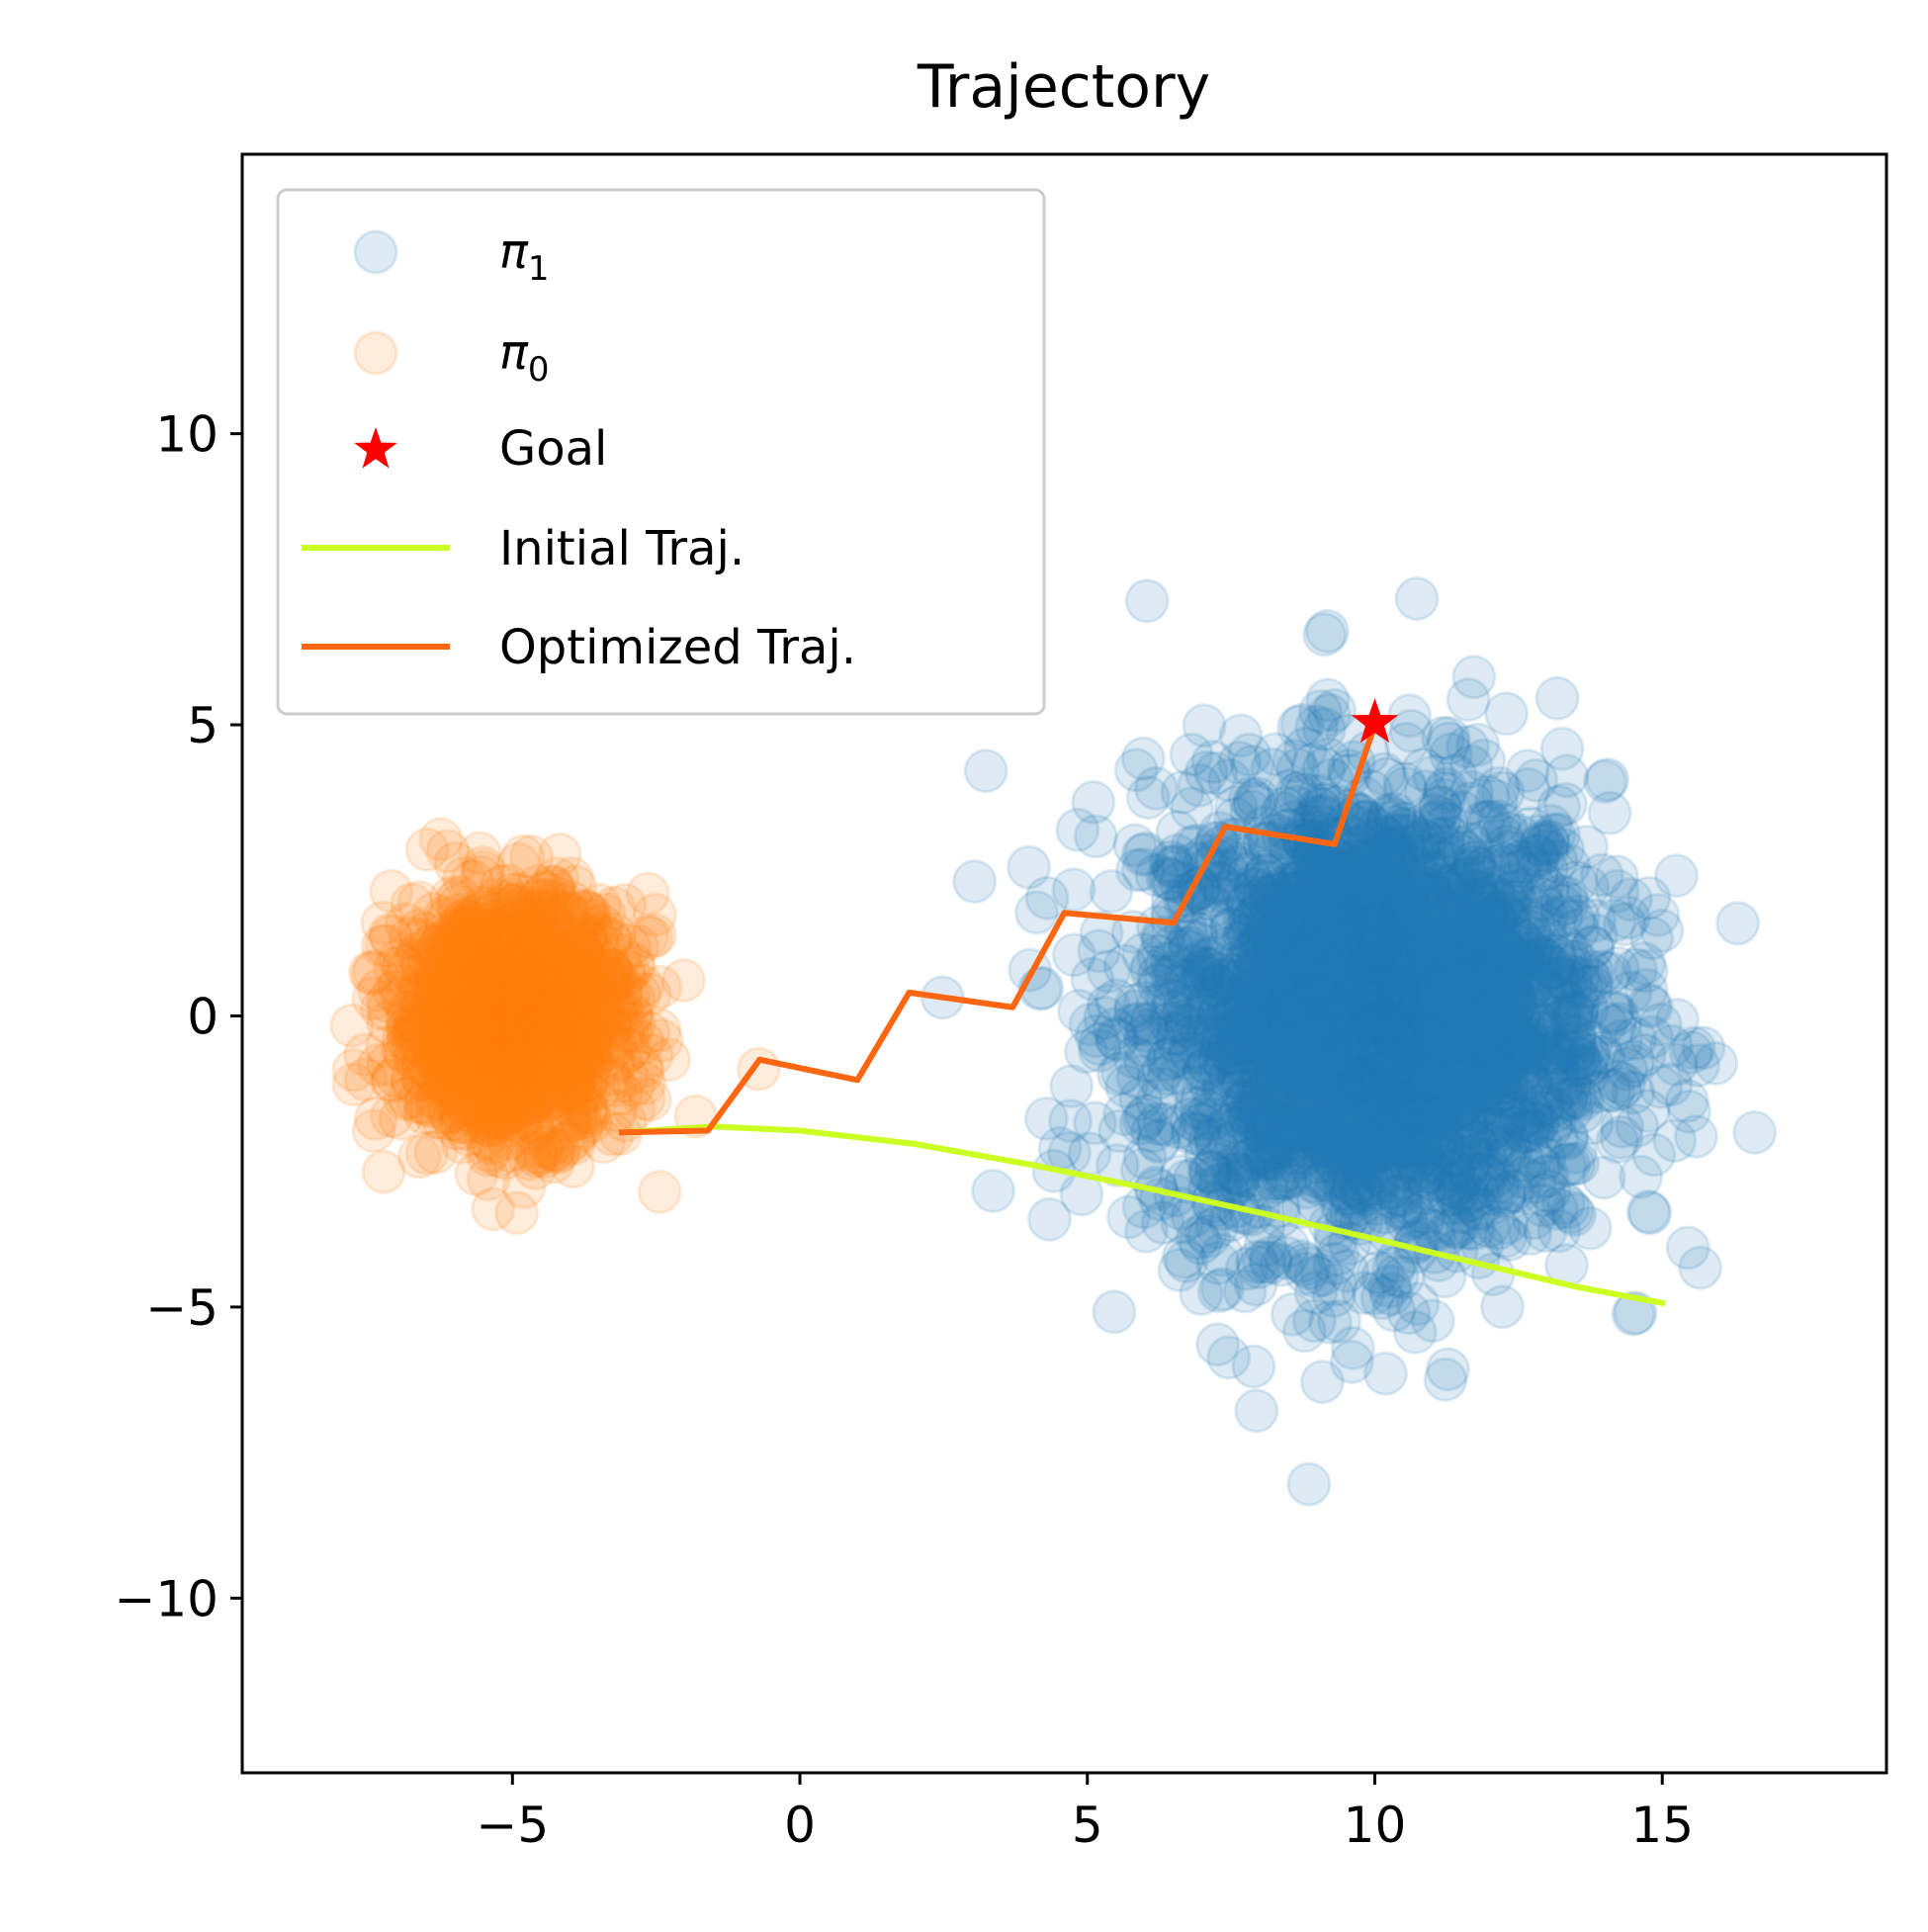 This screenshot has height=1932, width=1928. Describe the element at coordinates (553, 449) in the screenshot. I see `legend-label-goal: Goal` at that location.